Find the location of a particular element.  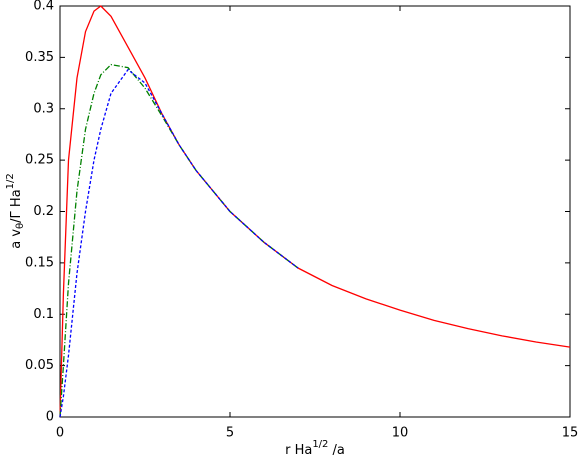

y-label-part: a v is located at coordinates (16, 239).